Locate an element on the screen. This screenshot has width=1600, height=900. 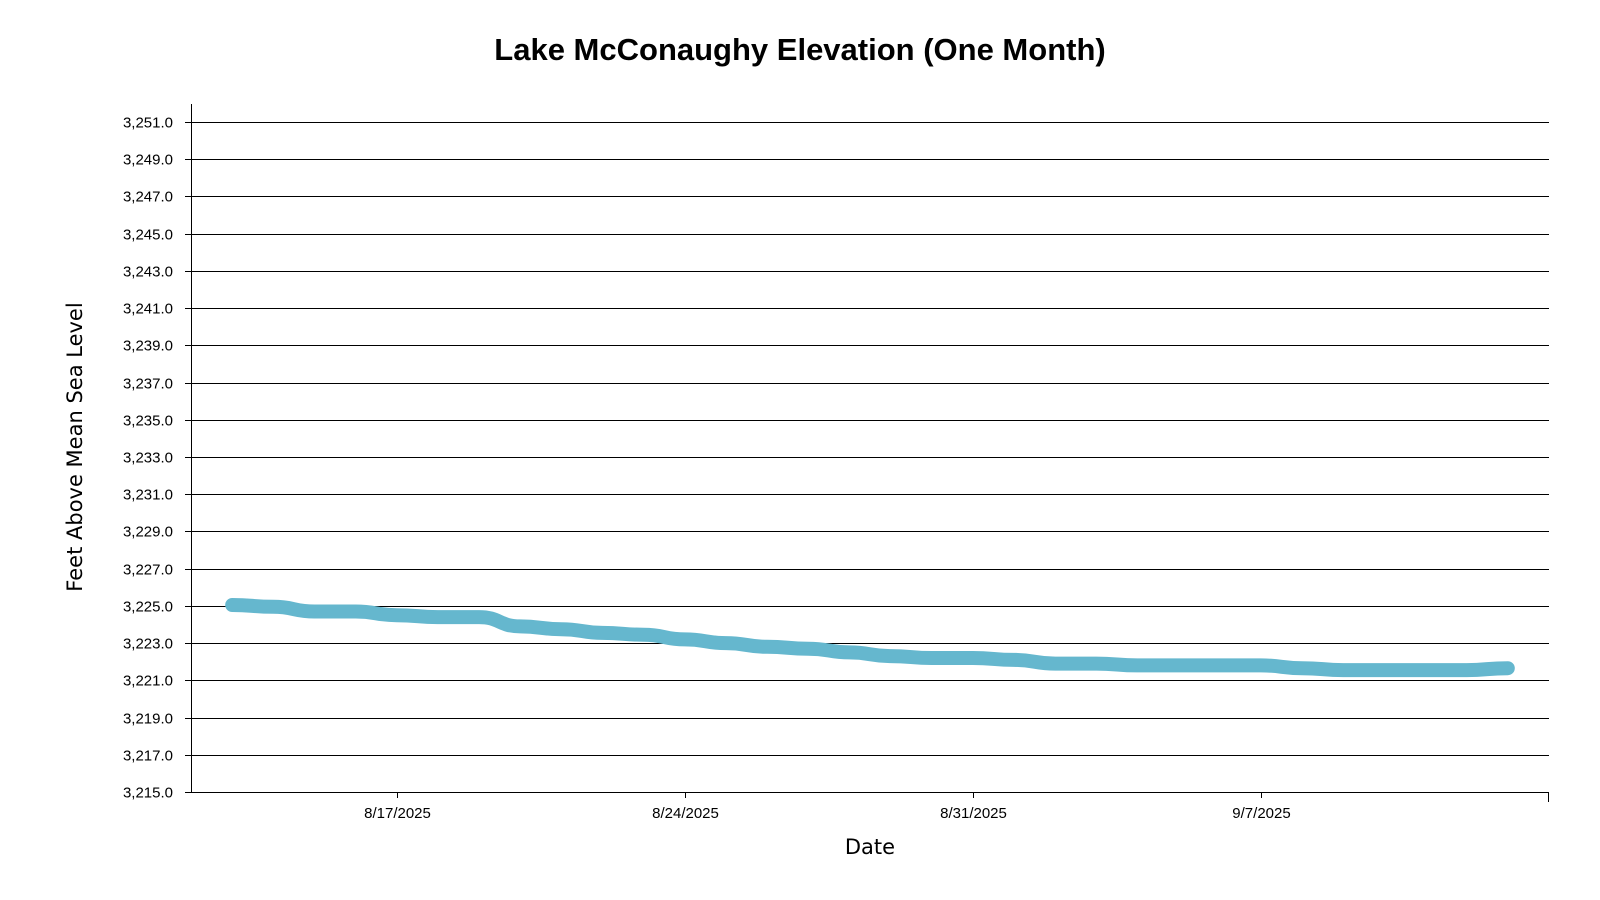
y-tick-label: 3,219.0 is located at coordinates (148, 719).